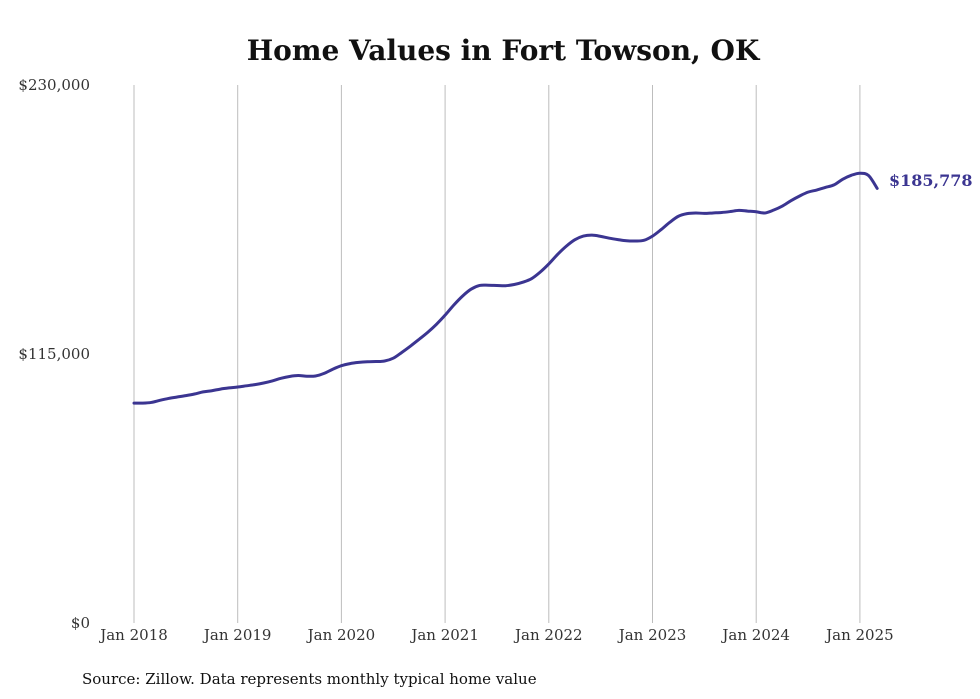 This screenshot has height=699, width=980. I want to click on y-tick-label: $0, so click(80, 623).